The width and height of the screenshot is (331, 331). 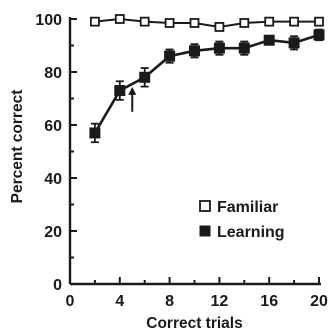 I want to click on series-familiar, so click(x=207, y=23).